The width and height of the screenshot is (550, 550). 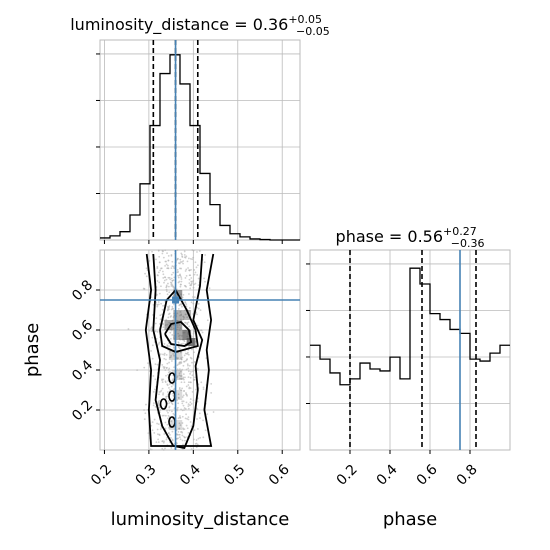 What do you see at coordinates (460, 231) in the screenshot?
I see `title-upper-phase: +0.27` at bounding box center [460, 231].